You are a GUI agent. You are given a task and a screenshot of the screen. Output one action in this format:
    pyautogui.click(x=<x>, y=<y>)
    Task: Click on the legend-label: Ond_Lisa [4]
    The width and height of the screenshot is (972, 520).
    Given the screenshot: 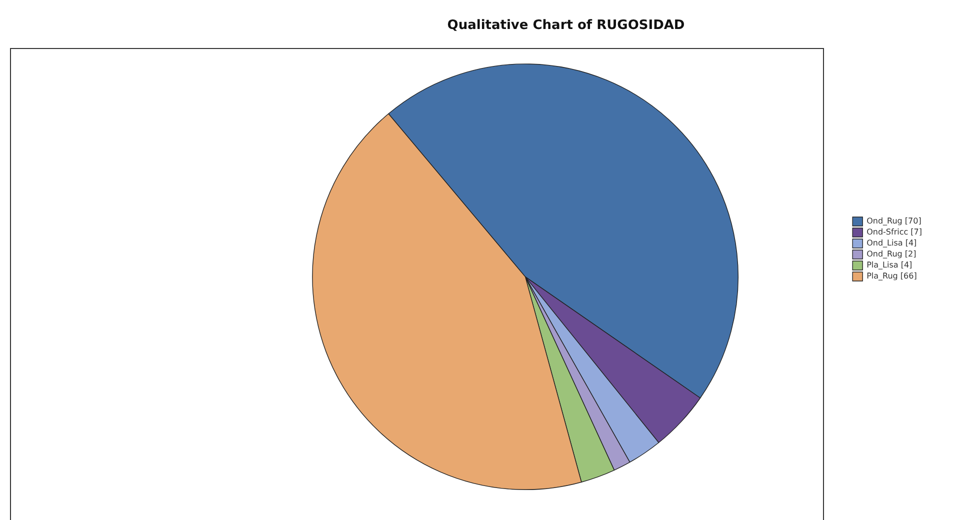 What is the action you would take?
    pyautogui.click(x=891, y=243)
    